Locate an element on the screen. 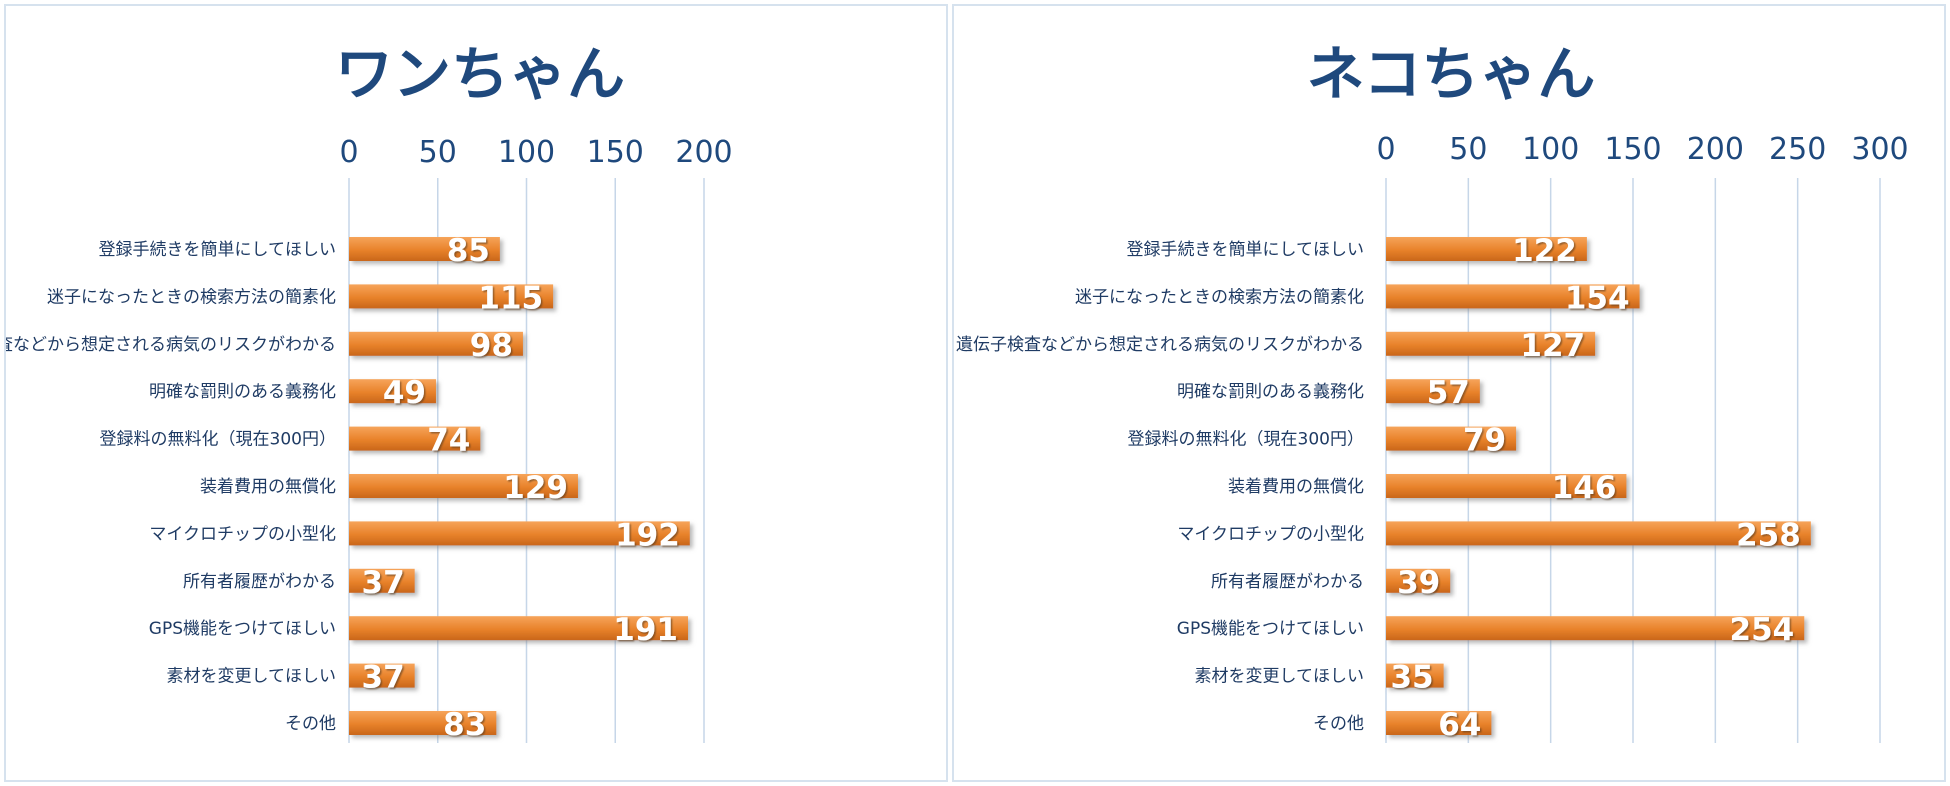 Image resolution: width=1950 pixels, height=786 pixels. data-label: 258 is located at coordinates (1768, 535).